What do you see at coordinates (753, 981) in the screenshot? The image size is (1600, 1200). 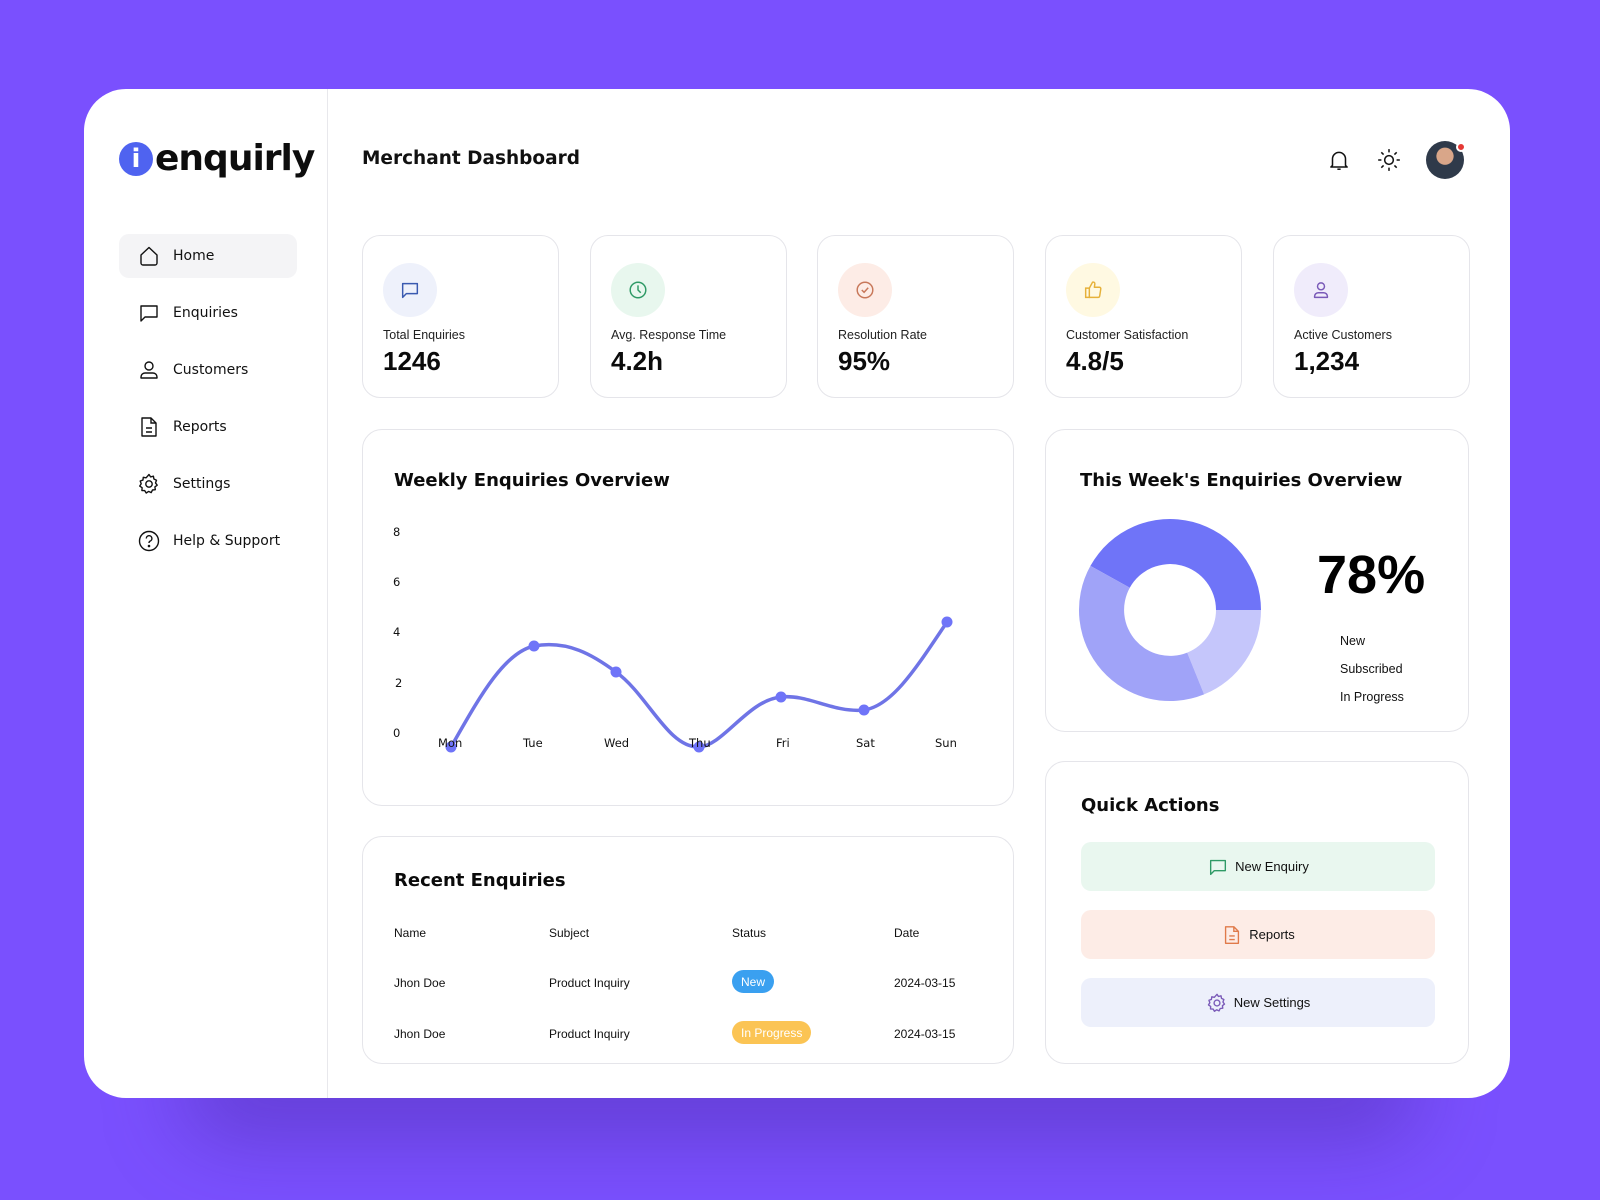 I see `status-badge-new: New` at bounding box center [753, 981].